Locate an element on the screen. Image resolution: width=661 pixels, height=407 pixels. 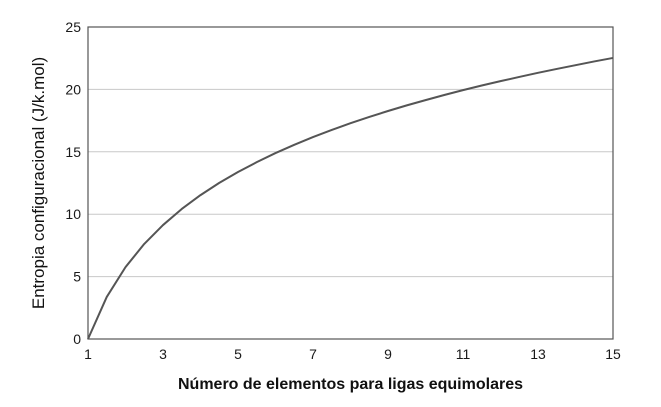
x-tick-label-1: 1 is located at coordinates (88, 354).